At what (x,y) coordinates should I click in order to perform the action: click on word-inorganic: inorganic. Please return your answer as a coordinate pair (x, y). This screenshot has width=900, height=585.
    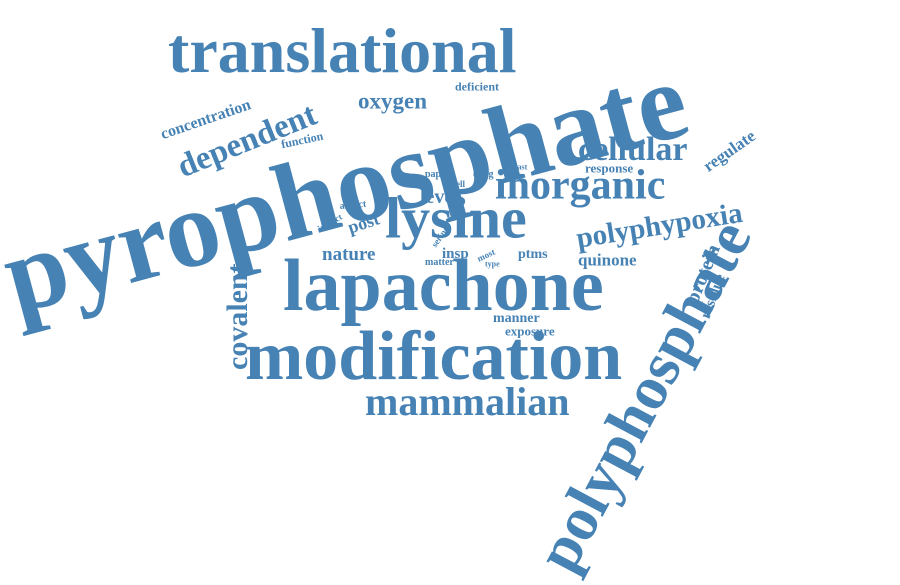
    Looking at the image, I should click on (580, 185).